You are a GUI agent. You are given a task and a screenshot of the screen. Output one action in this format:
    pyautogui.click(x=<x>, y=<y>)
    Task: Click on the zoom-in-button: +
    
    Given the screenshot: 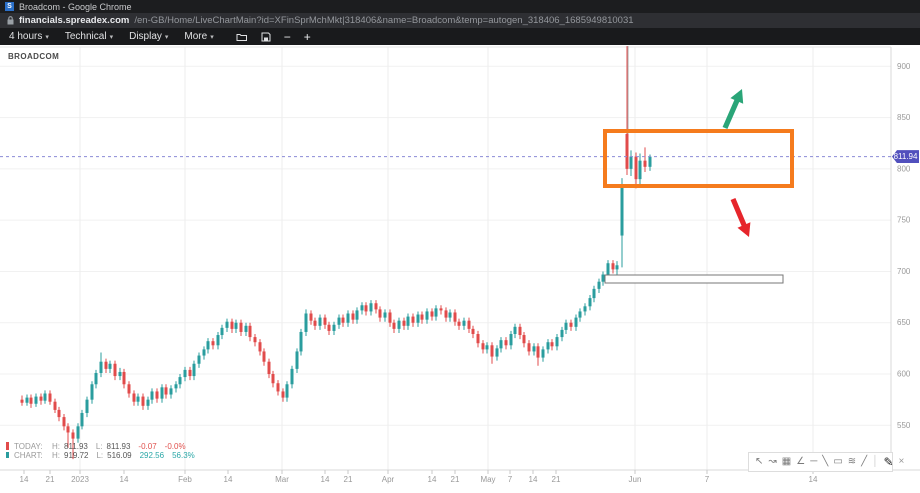 What is the action you would take?
    pyautogui.click(x=307, y=36)
    